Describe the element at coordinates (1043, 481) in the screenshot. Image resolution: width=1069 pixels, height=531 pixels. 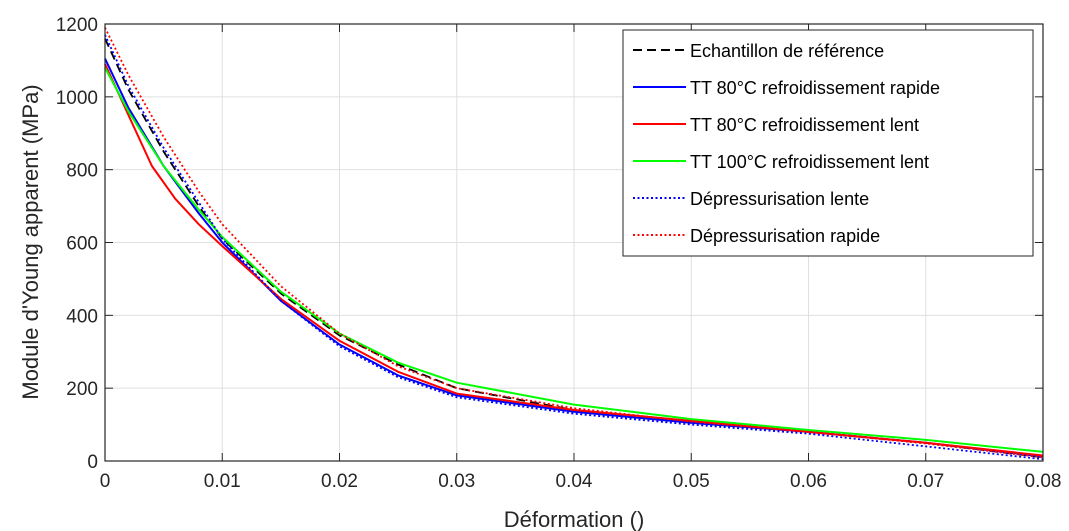
I see `x-tick-label: 0.08` at that location.